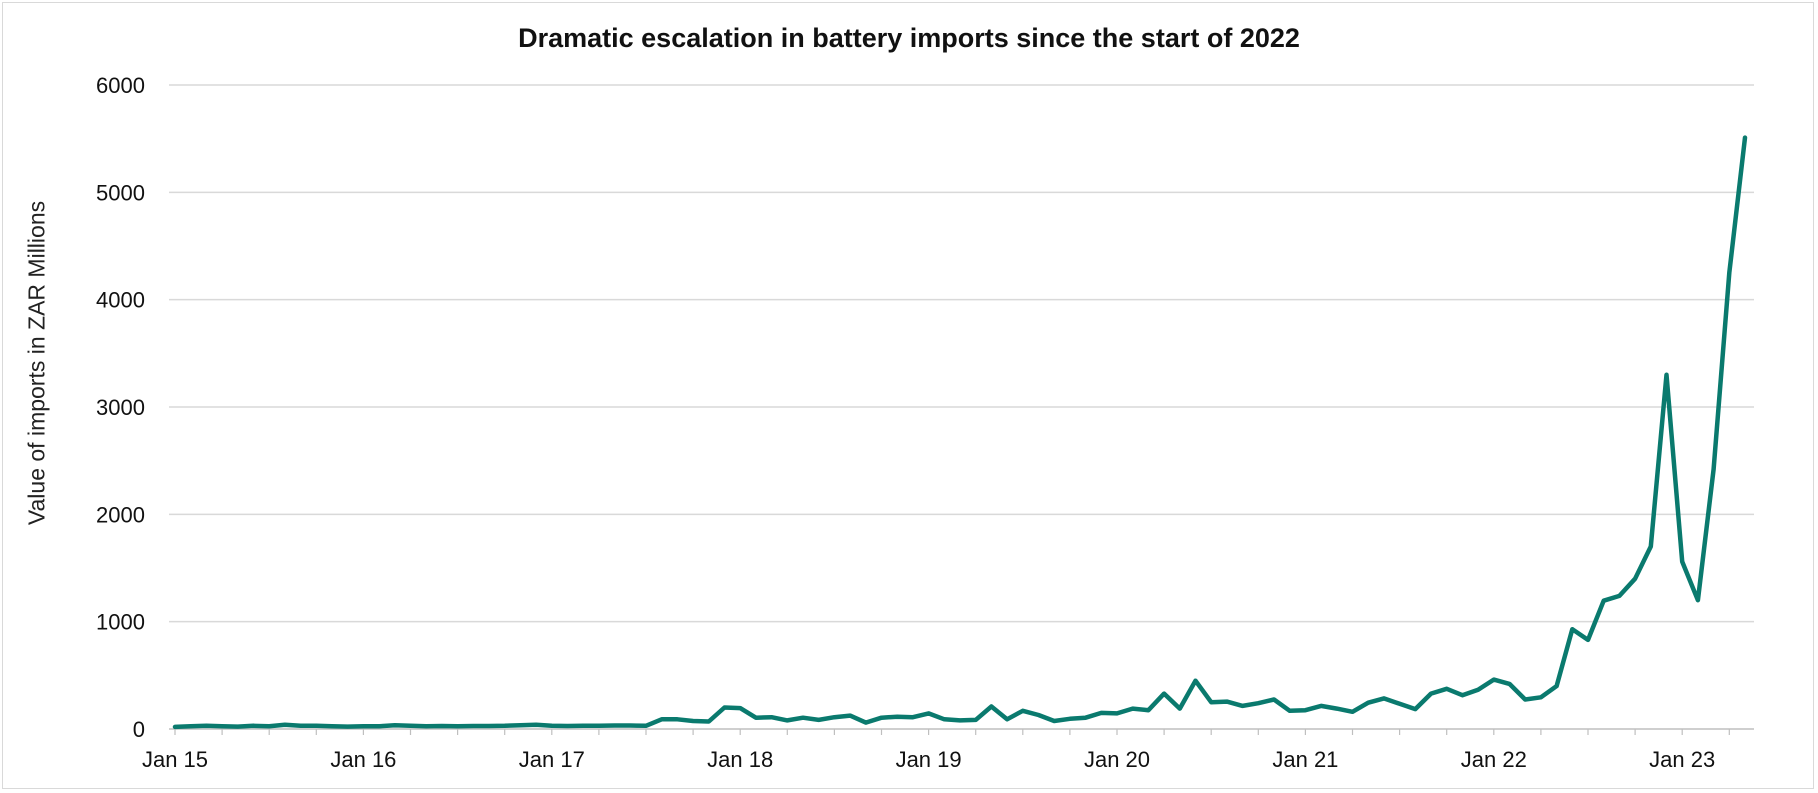 Image resolution: width=1818 pixels, height=793 pixels. What do you see at coordinates (120, 514) in the screenshot?
I see `y-tick-label: 2000` at bounding box center [120, 514].